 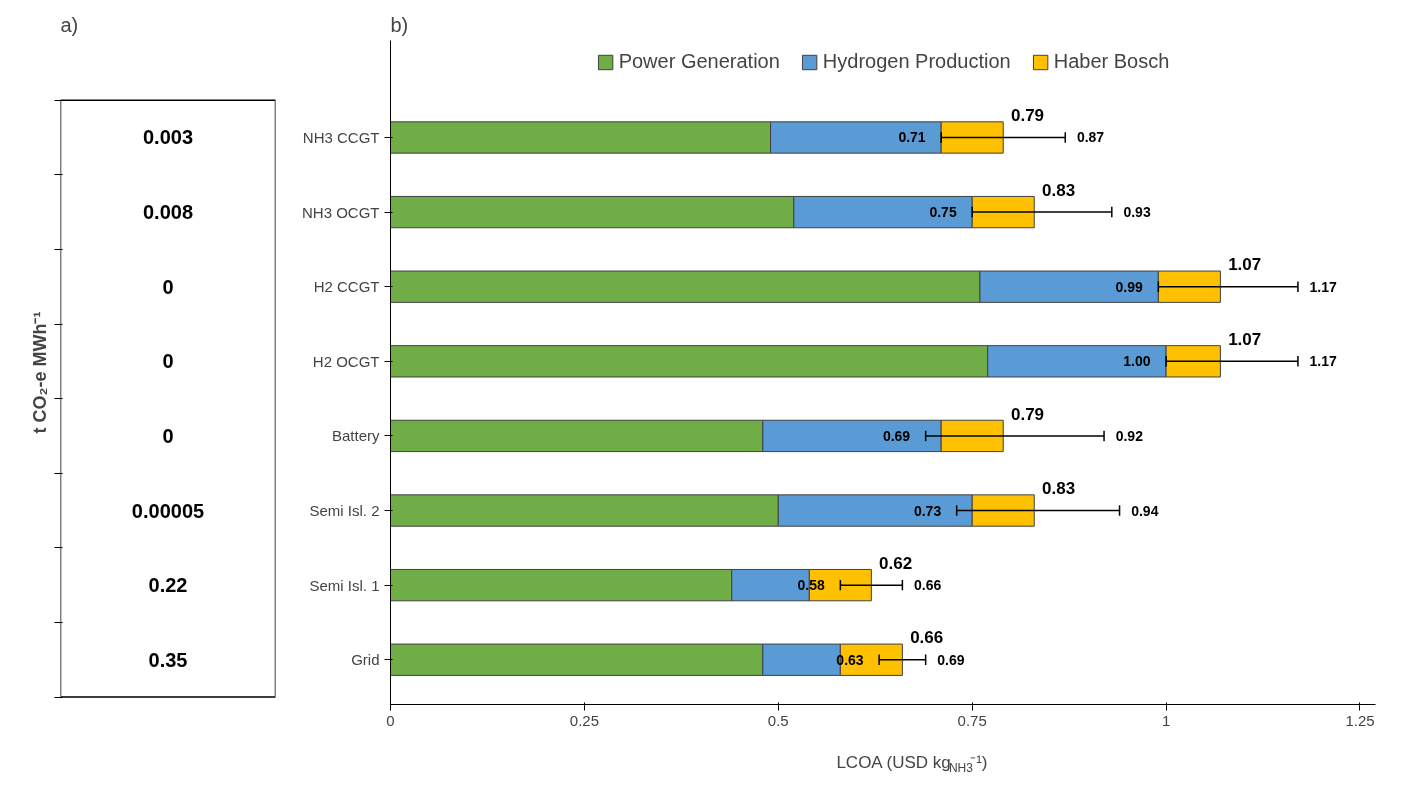 What do you see at coordinates (912, 137) in the screenshot?
I see `annotation: 0.71` at bounding box center [912, 137].